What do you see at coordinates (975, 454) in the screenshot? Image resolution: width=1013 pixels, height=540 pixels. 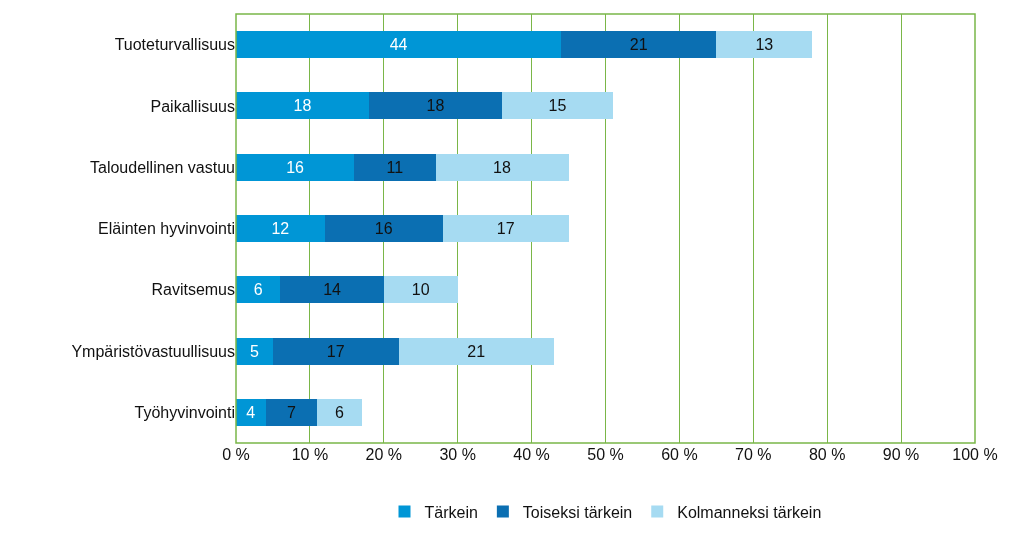 I see `x-tick-label: 100 %` at bounding box center [975, 454].